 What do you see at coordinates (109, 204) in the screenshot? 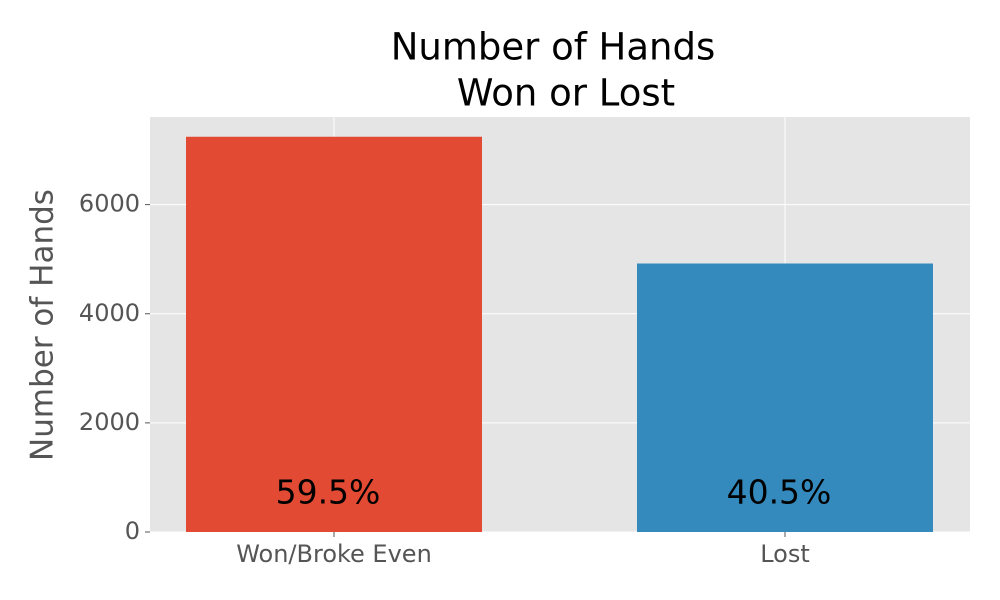
I see `y-tick-label: 6000` at bounding box center [109, 204].